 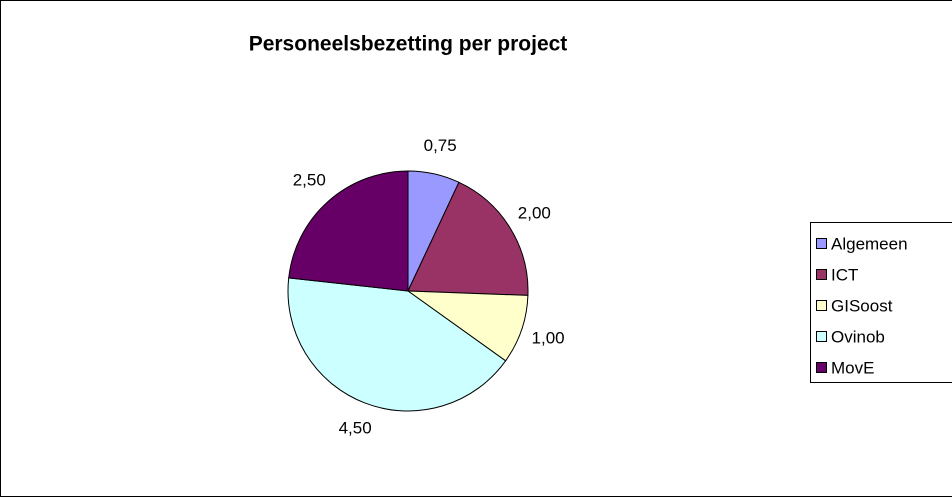 What do you see at coordinates (844, 274) in the screenshot?
I see `legend-label: ICT` at bounding box center [844, 274].